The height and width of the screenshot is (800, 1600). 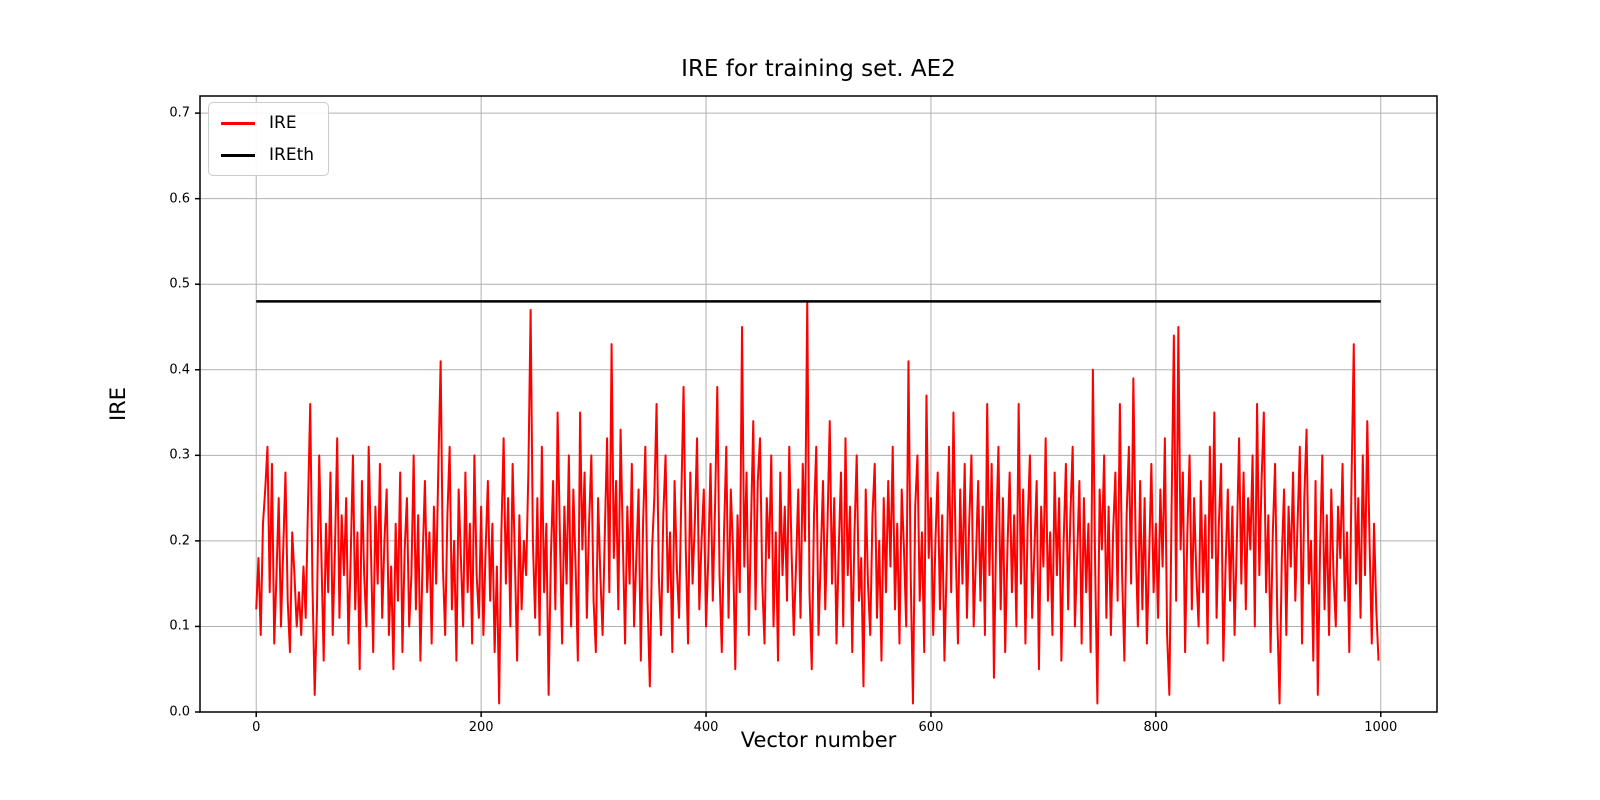 I want to click on y-tick-label: 0.0, so click(x=179, y=712).